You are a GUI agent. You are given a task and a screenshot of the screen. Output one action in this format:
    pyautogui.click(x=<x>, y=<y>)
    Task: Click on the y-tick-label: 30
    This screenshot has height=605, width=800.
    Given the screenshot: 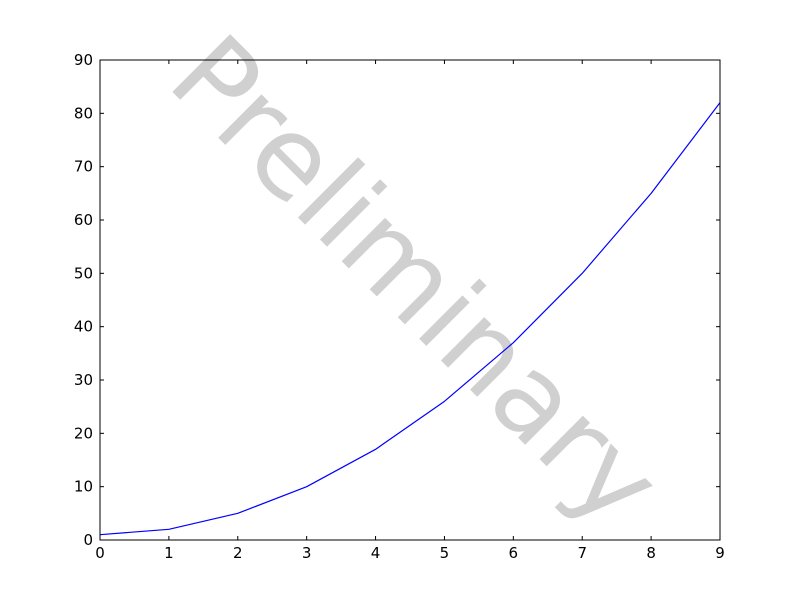 What is the action you would take?
    pyautogui.click(x=83, y=380)
    